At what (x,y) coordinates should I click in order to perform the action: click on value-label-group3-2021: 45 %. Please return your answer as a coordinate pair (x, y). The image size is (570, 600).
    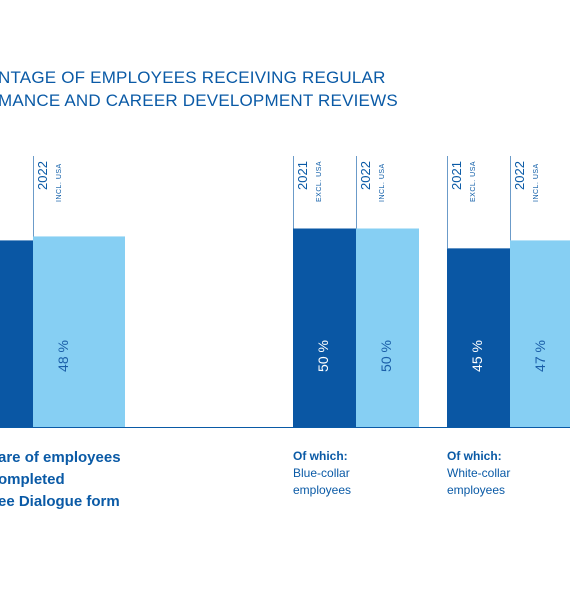
    Looking at the image, I should click on (477, 356).